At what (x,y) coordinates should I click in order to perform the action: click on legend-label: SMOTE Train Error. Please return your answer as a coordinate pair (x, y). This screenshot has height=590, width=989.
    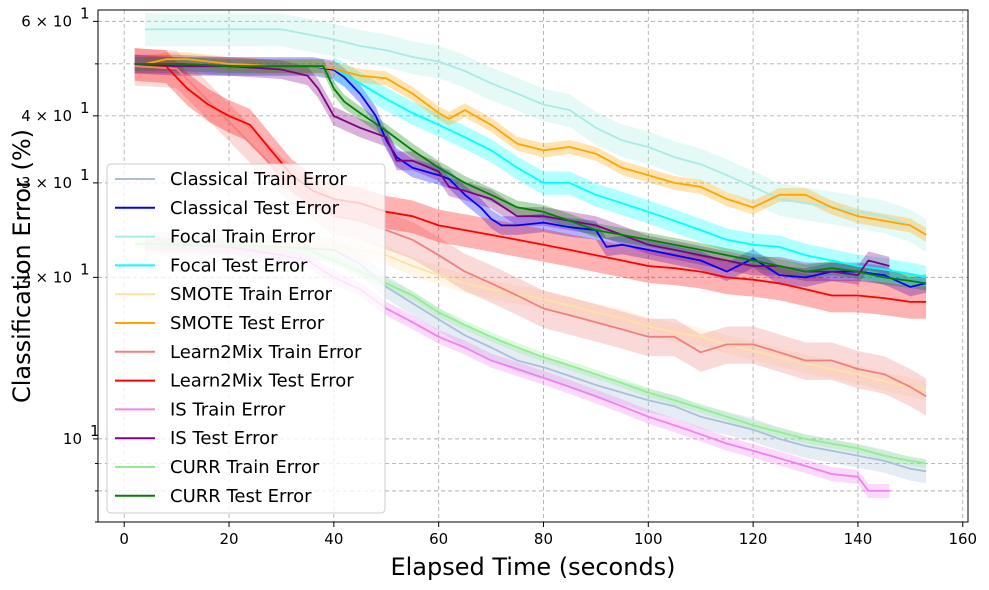
    Looking at the image, I should click on (251, 294).